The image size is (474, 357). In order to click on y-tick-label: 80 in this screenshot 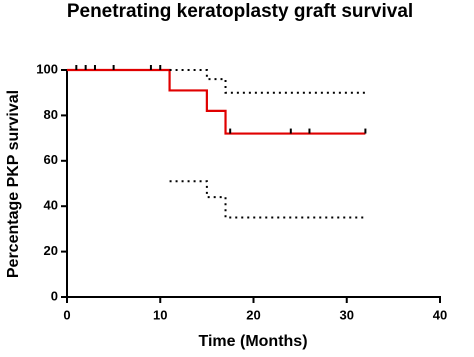, I will do `click(51, 114)`.